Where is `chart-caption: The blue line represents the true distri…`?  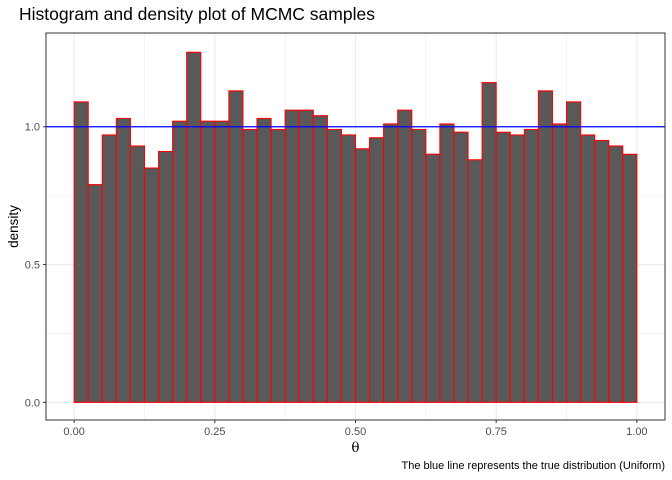 chart-caption: The blue line represents the true distri… is located at coordinates (533, 466).